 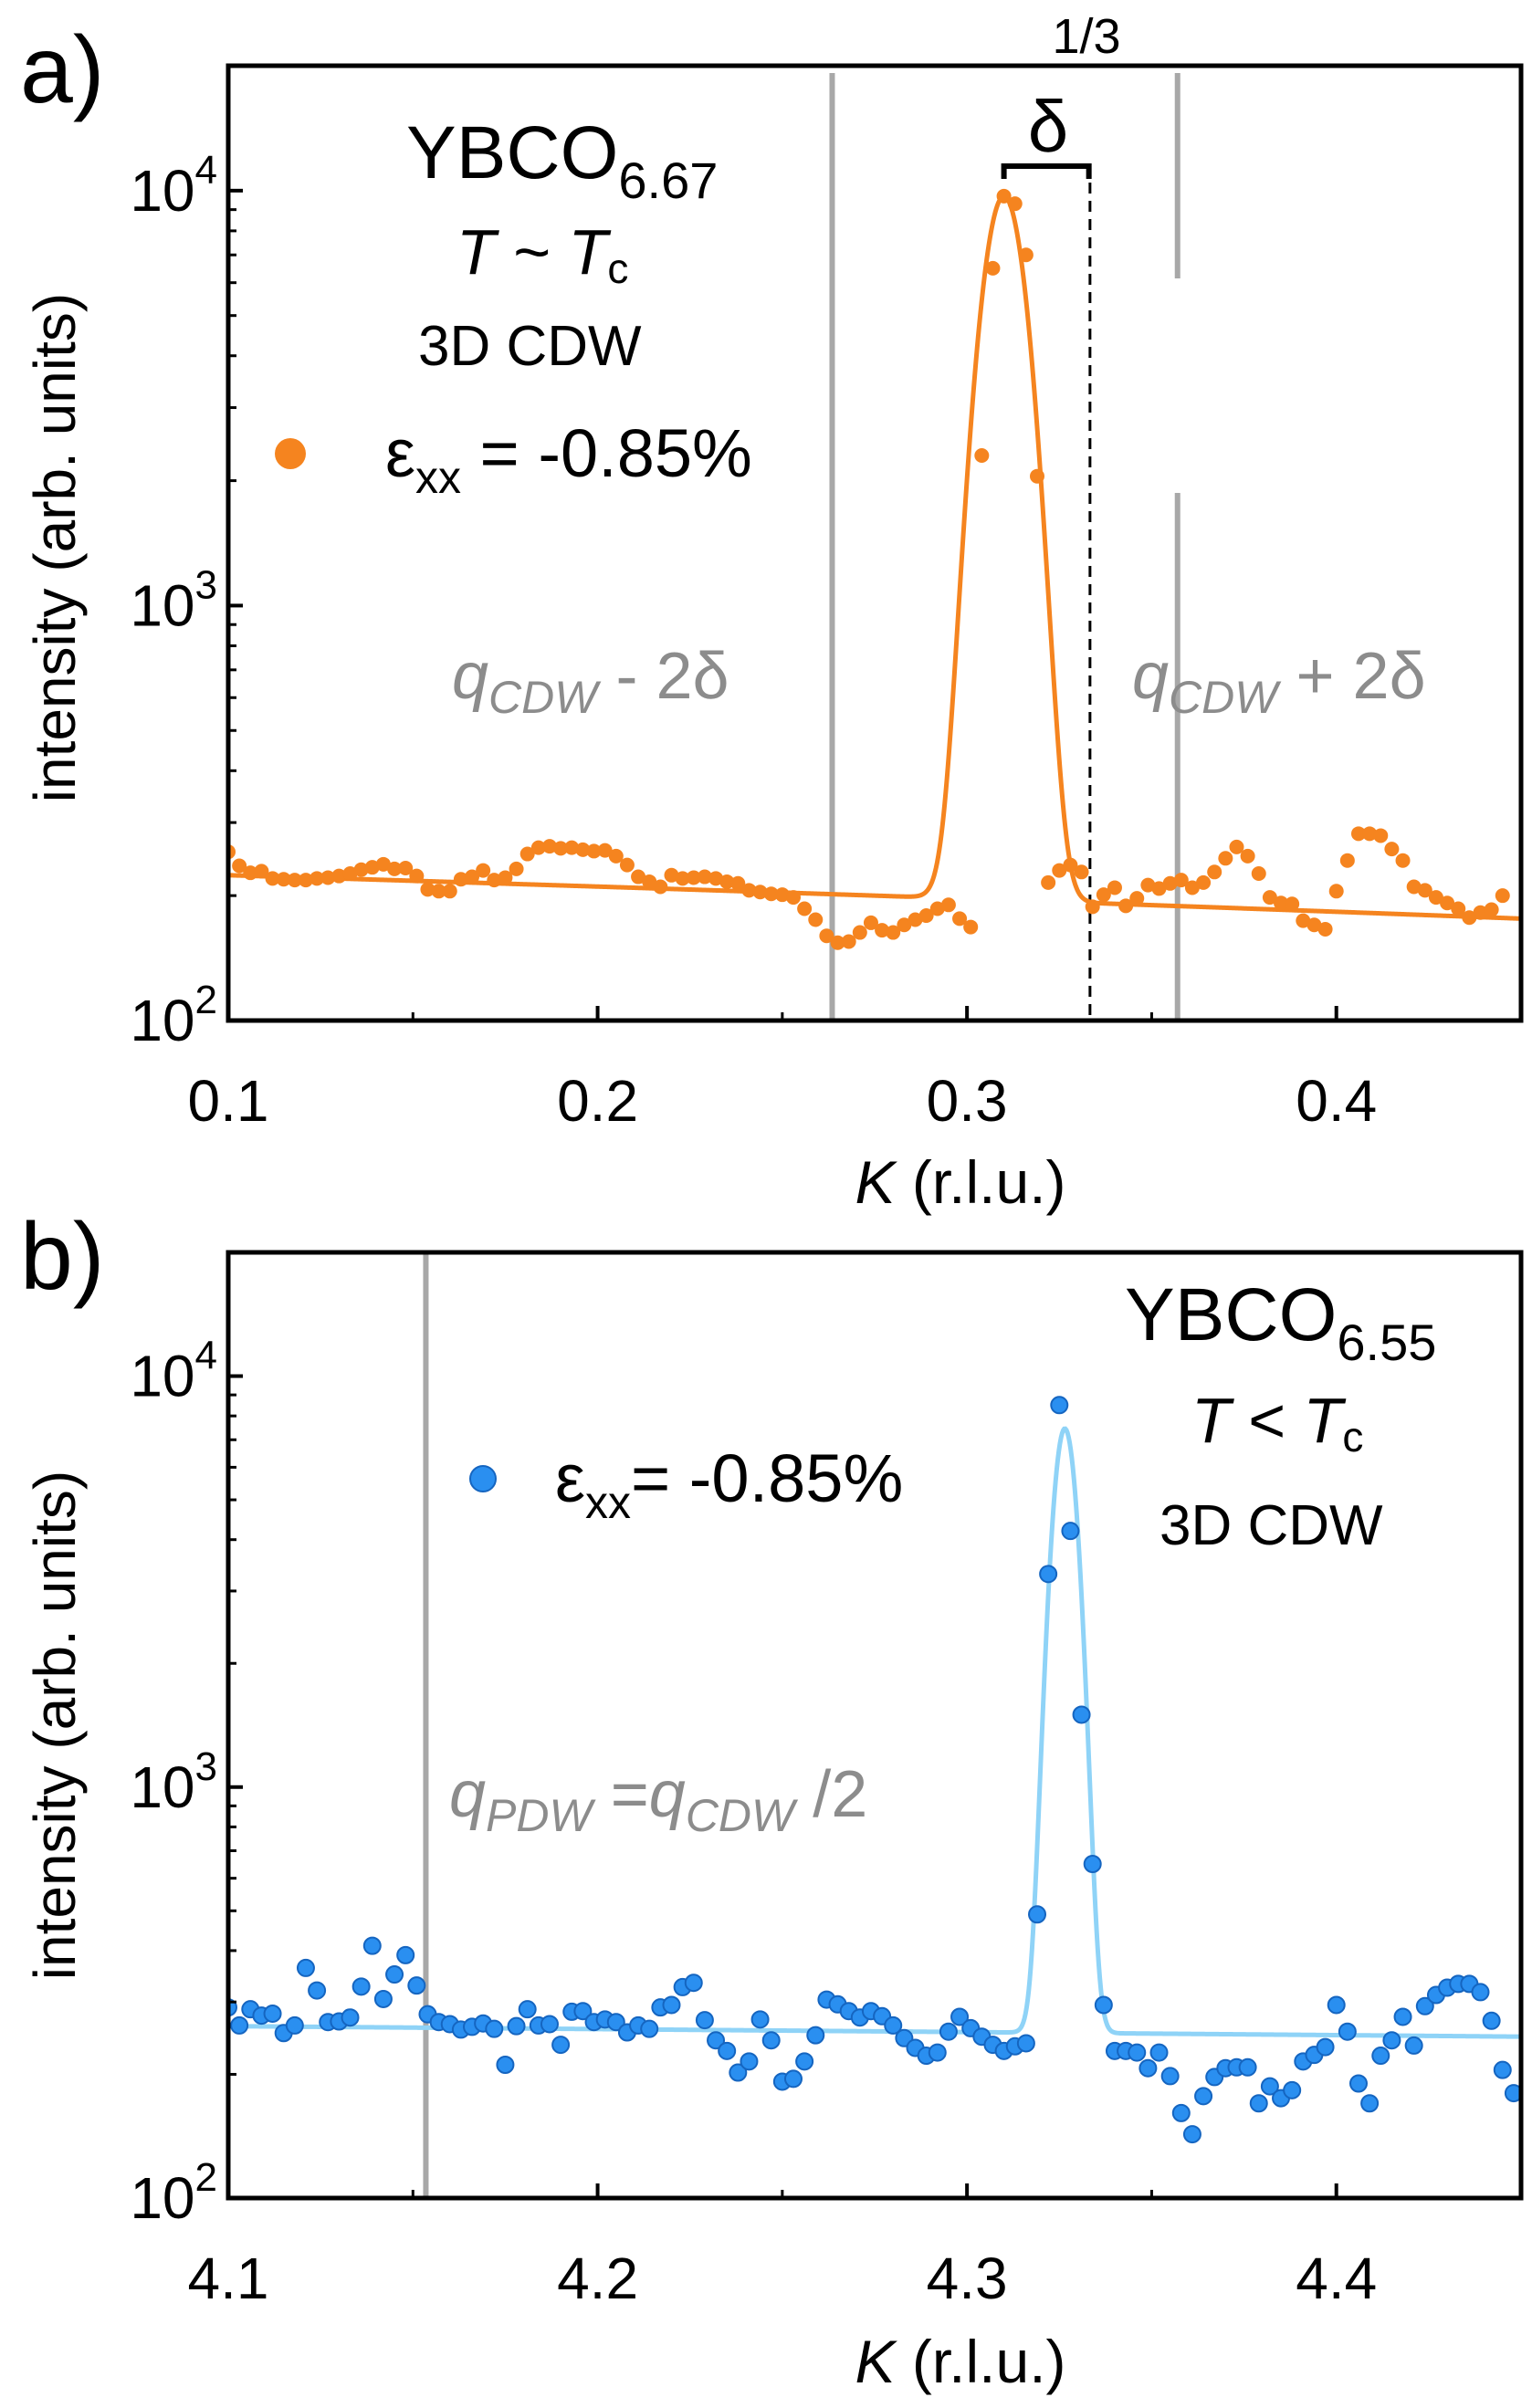 What do you see at coordinates (658, 1799) in the screenshot?
I see `panel-b-pdw-label: qPDW =qCDW /2` at bounding box center [658, 1799].